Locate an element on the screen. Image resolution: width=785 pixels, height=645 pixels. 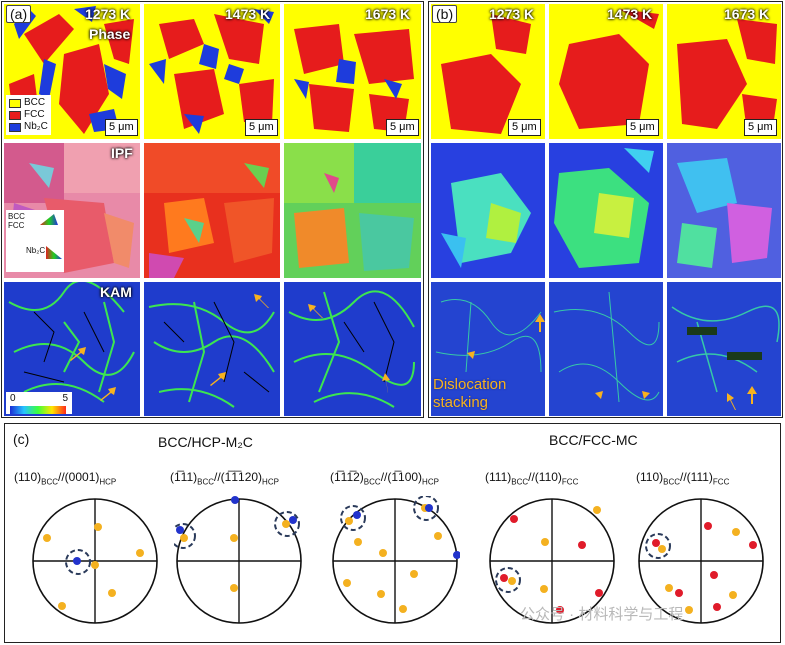
kam-gradient-bar is located at coordinates (38, 410).